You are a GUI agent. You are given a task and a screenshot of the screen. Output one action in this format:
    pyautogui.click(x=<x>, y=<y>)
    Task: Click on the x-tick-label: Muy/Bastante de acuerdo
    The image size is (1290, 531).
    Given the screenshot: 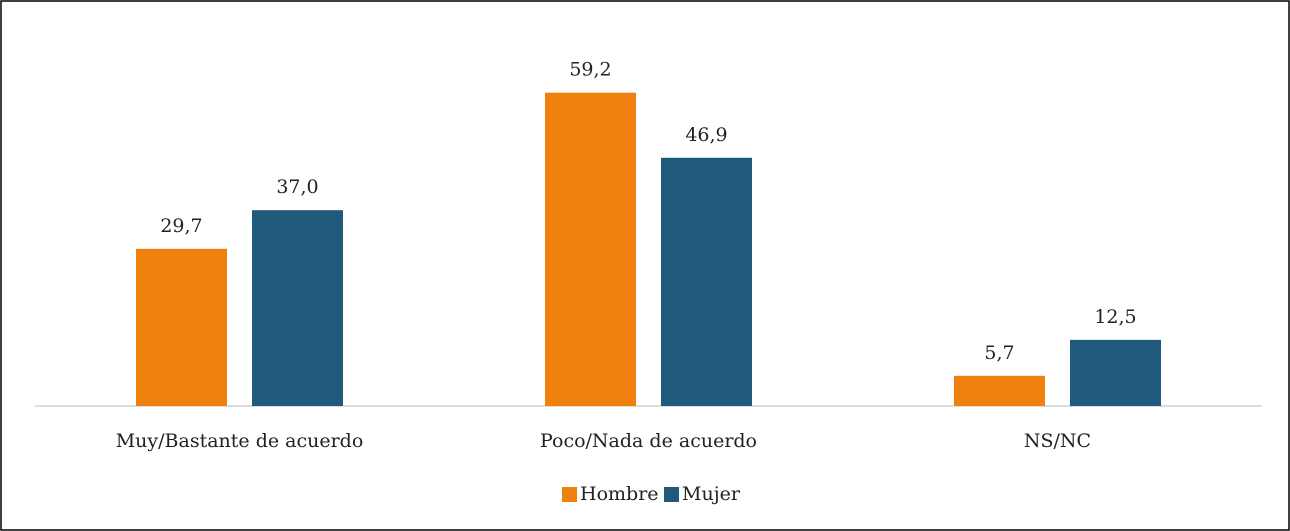 What is the action you would take?
    pyautogui.click(x=240, y=441)
    